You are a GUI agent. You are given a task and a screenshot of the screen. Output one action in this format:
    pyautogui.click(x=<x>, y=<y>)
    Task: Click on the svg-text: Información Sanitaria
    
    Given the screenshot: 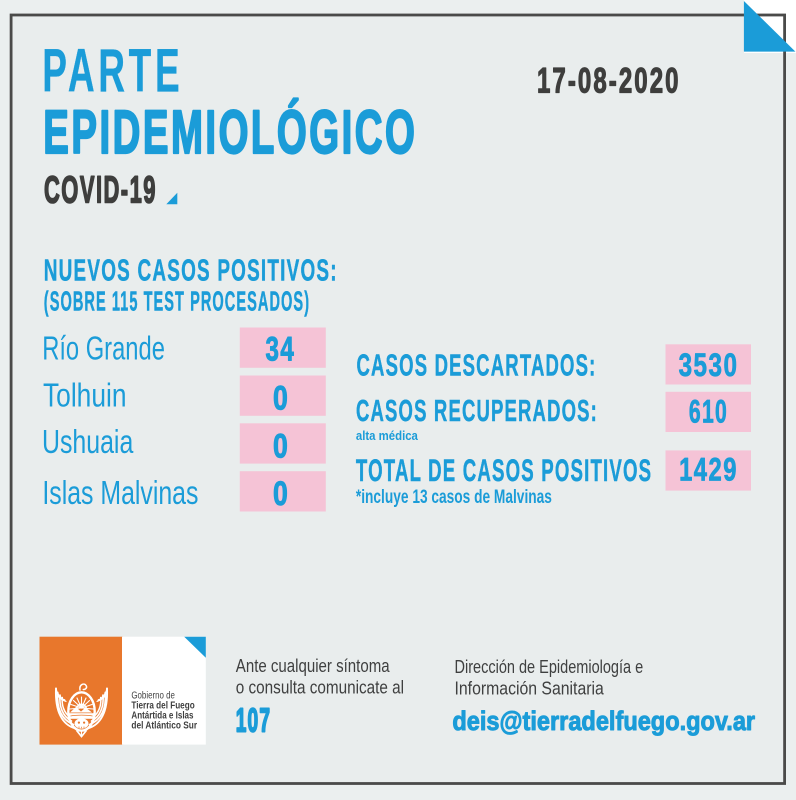 What is the action you would take?
    pyautogui.click(x=530, y=689)
    